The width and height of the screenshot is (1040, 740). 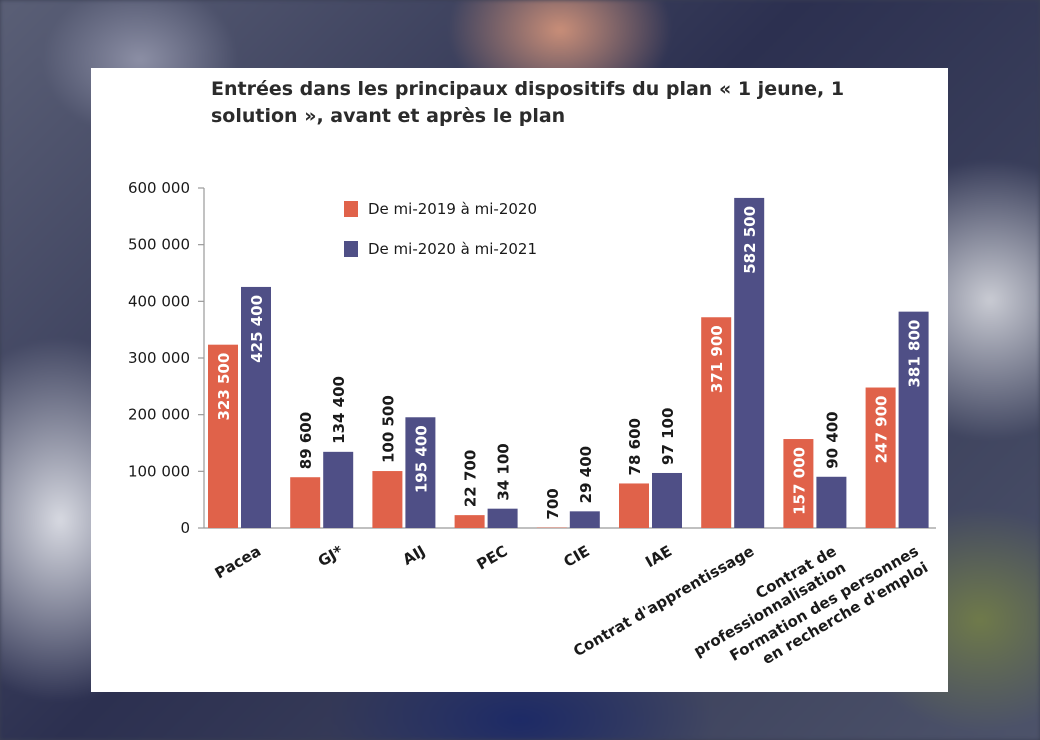 I want to click on data-label: 89 600, so click(x=306, y=440).